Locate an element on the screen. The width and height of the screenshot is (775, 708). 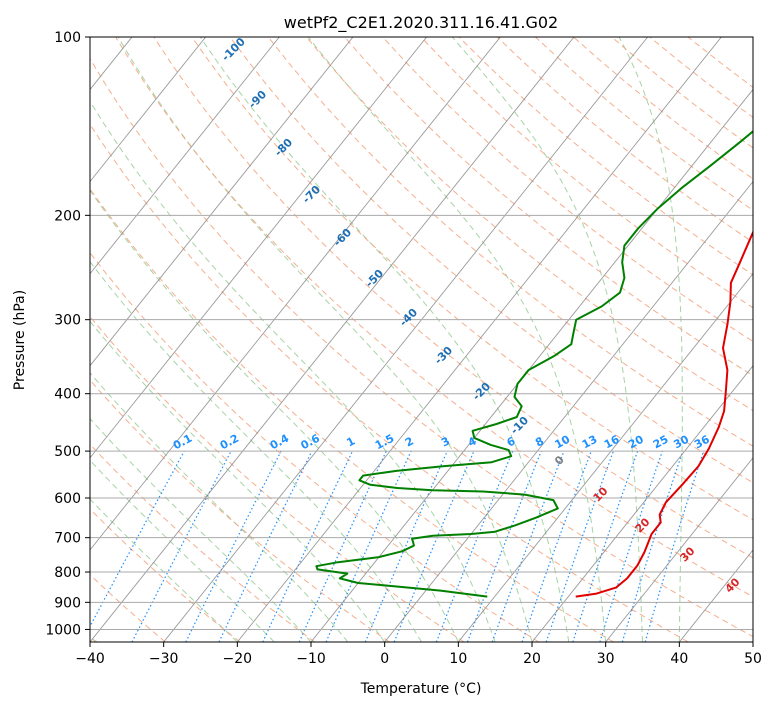
y-tick-label: 1000 is located at coordinates (63, 630).